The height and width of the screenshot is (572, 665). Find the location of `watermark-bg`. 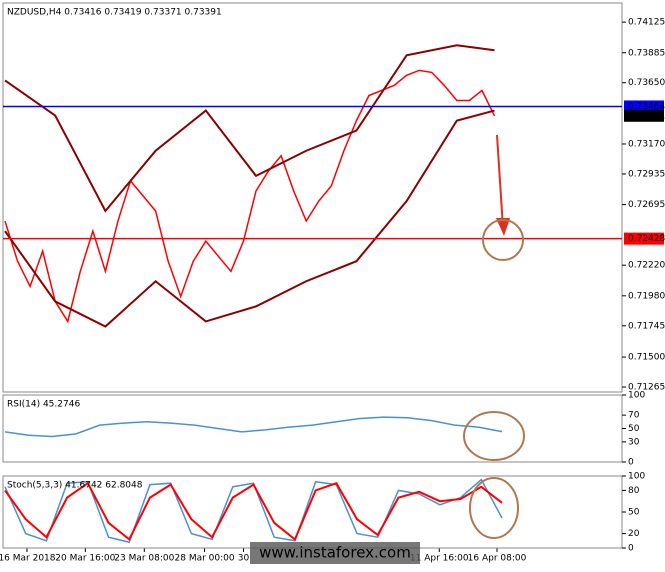

watermark-bg is located at coordinates (335, 553).